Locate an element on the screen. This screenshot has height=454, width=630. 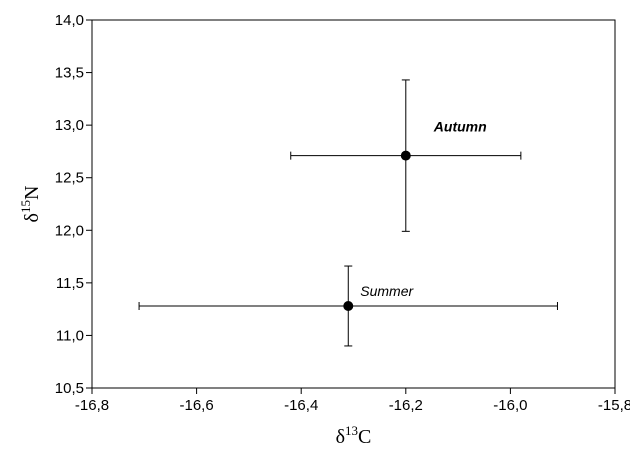
y-tick-label: 10,5 is located at coordinates (69, 388).